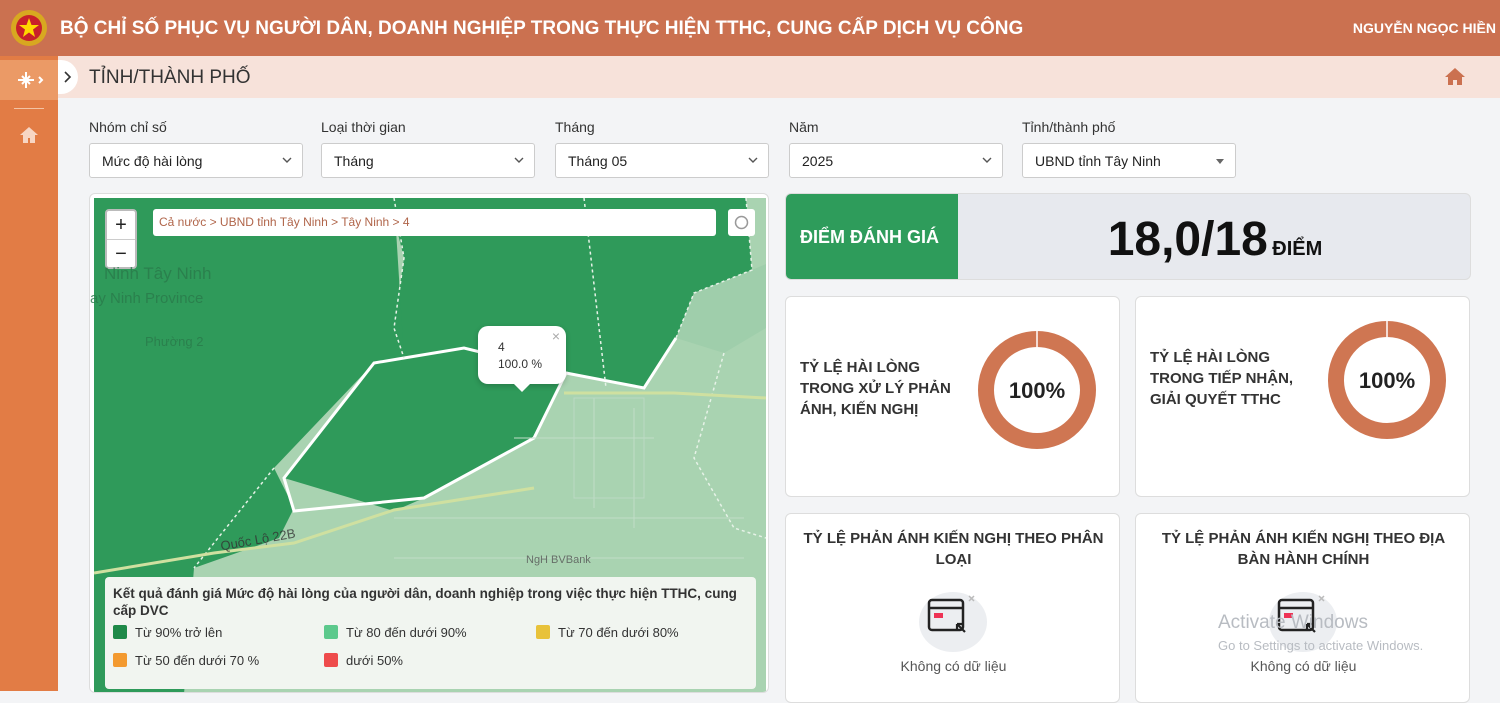 This screenshot has height=703, width=1500. What do you see at coordinates (520, 364) in the screenshot?
I see `popup-value: 100.0 %` at bounding box center [520, 364].